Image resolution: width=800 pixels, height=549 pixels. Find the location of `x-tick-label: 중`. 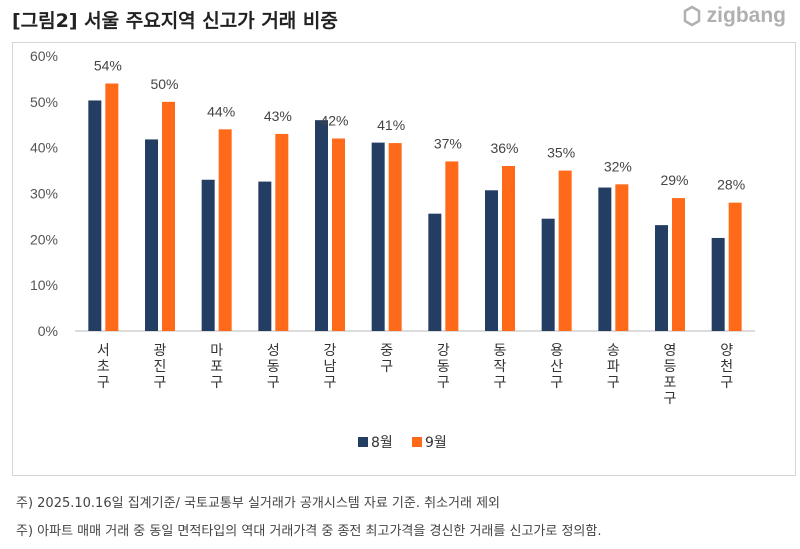

x-tick-label: 중 is located at coordinates (386, 351).